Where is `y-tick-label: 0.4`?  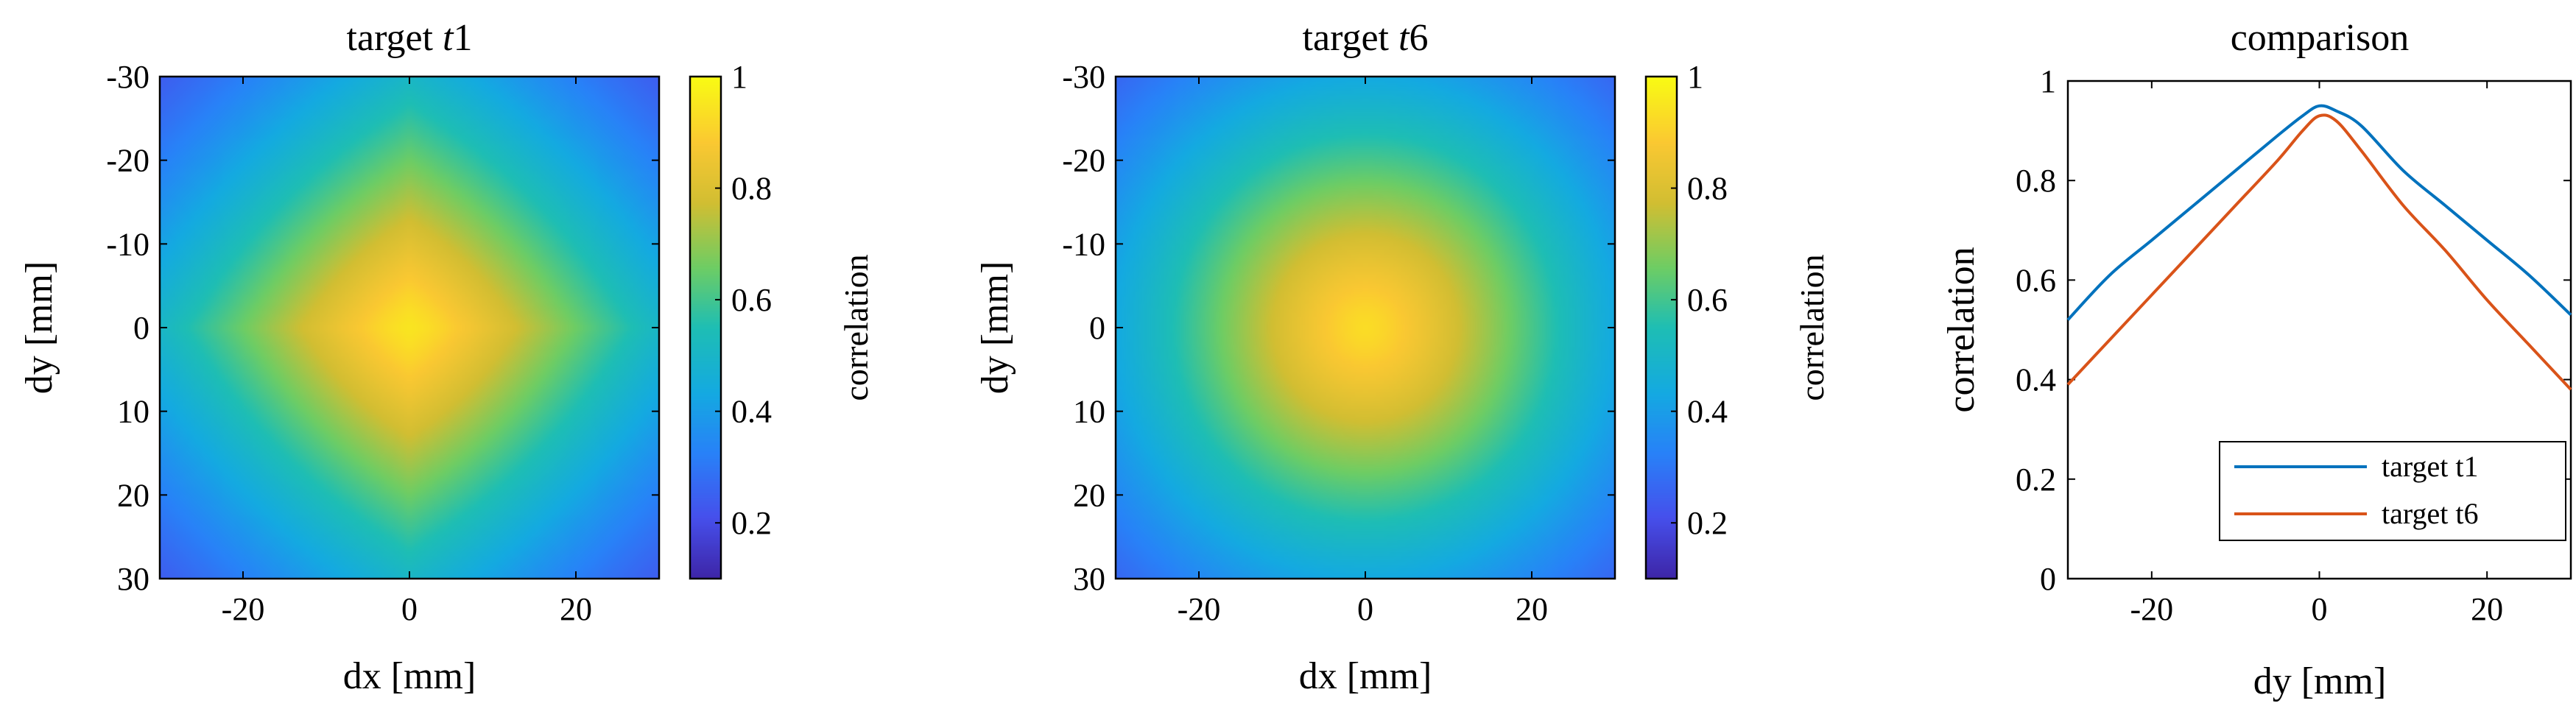 y-tick-label: 0.4 is located at coordinates (2036, 380).